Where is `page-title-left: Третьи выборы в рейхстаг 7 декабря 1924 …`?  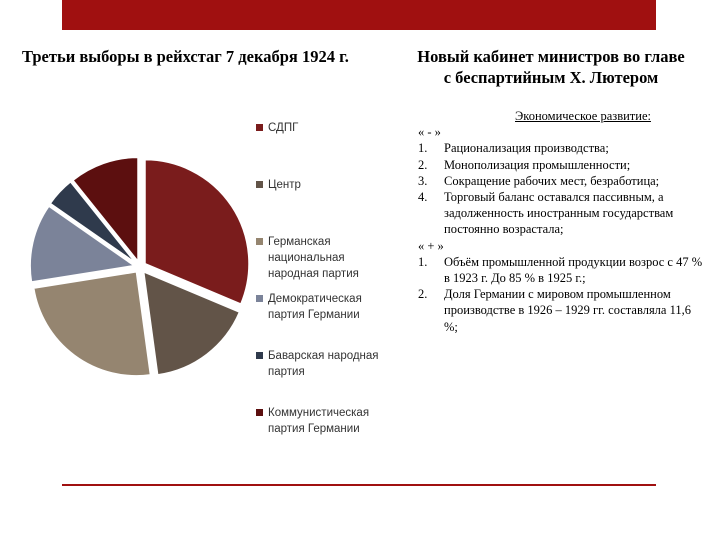
page-title-left: Третьи выборы в рейхстаг 7 декабря 1924 … is located at coordinates (185, 56).